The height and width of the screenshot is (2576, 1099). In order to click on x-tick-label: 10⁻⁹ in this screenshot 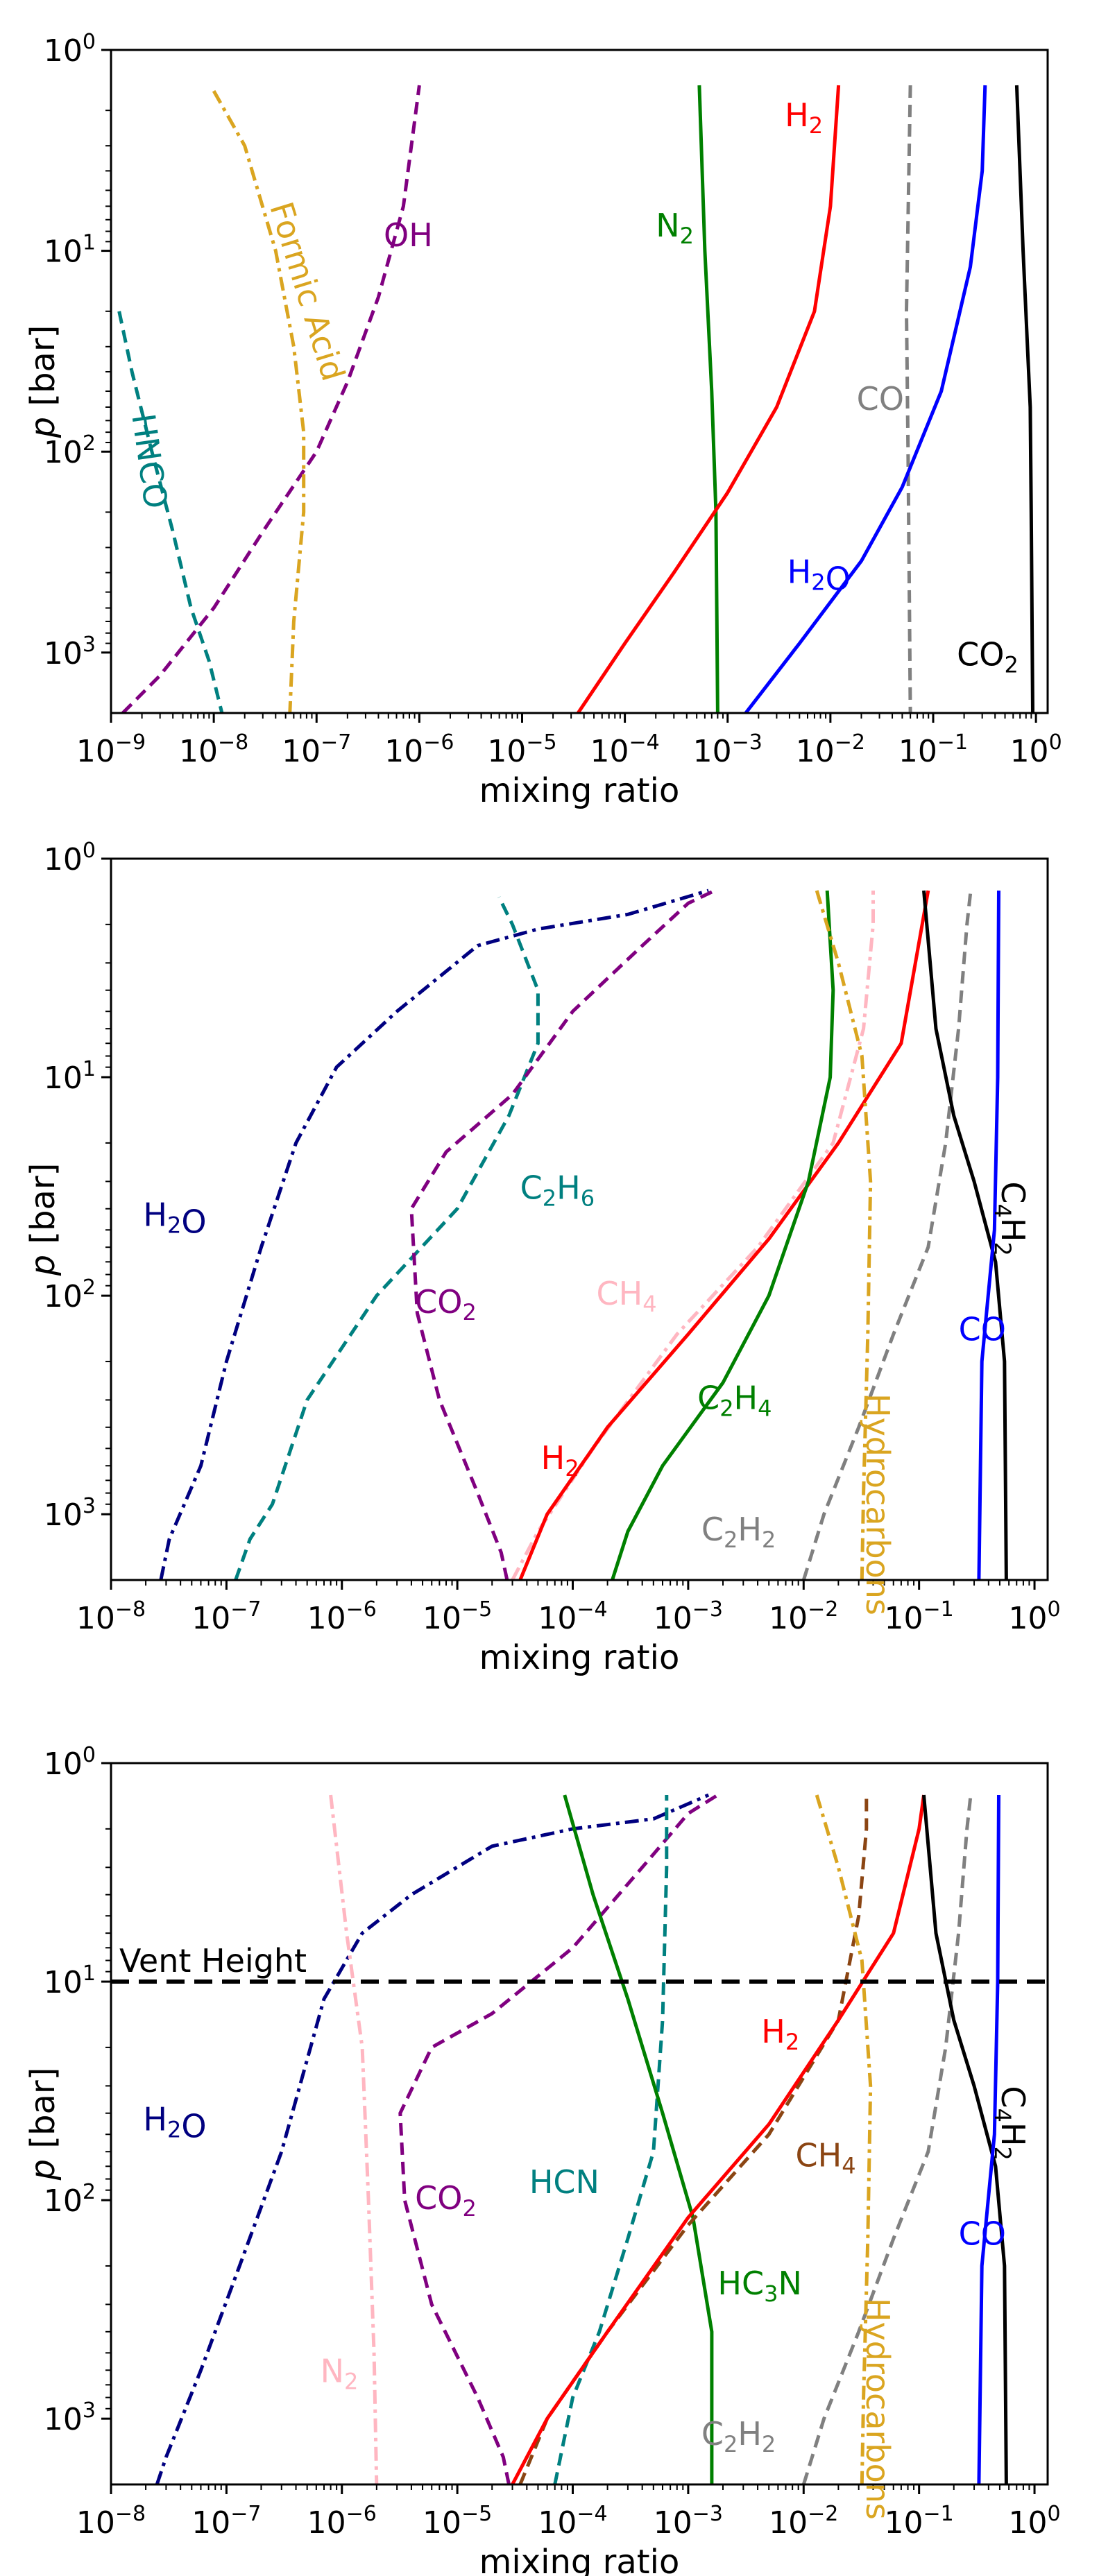, I will do `click(111, 749)`.